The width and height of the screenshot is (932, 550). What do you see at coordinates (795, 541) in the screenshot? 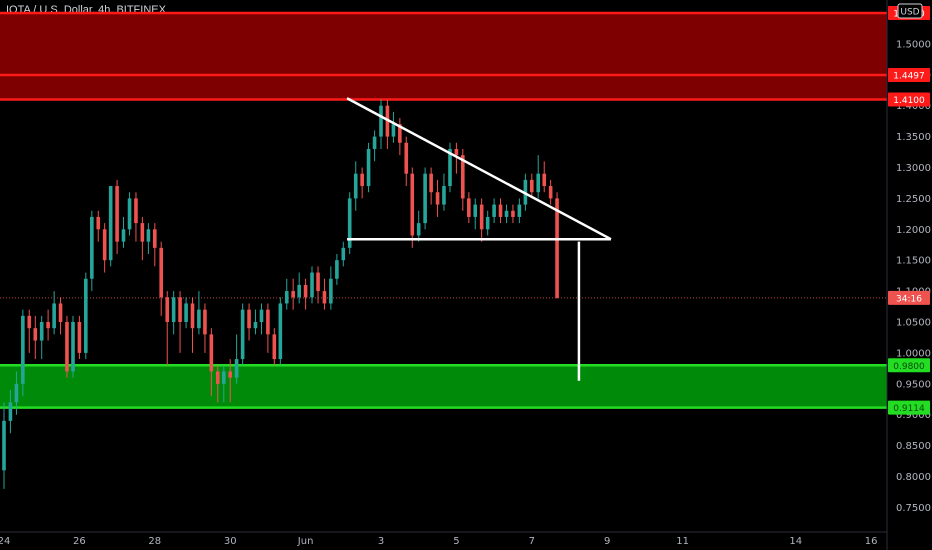
I see `time-tick-label: 14` at bounding box center [795, 541].